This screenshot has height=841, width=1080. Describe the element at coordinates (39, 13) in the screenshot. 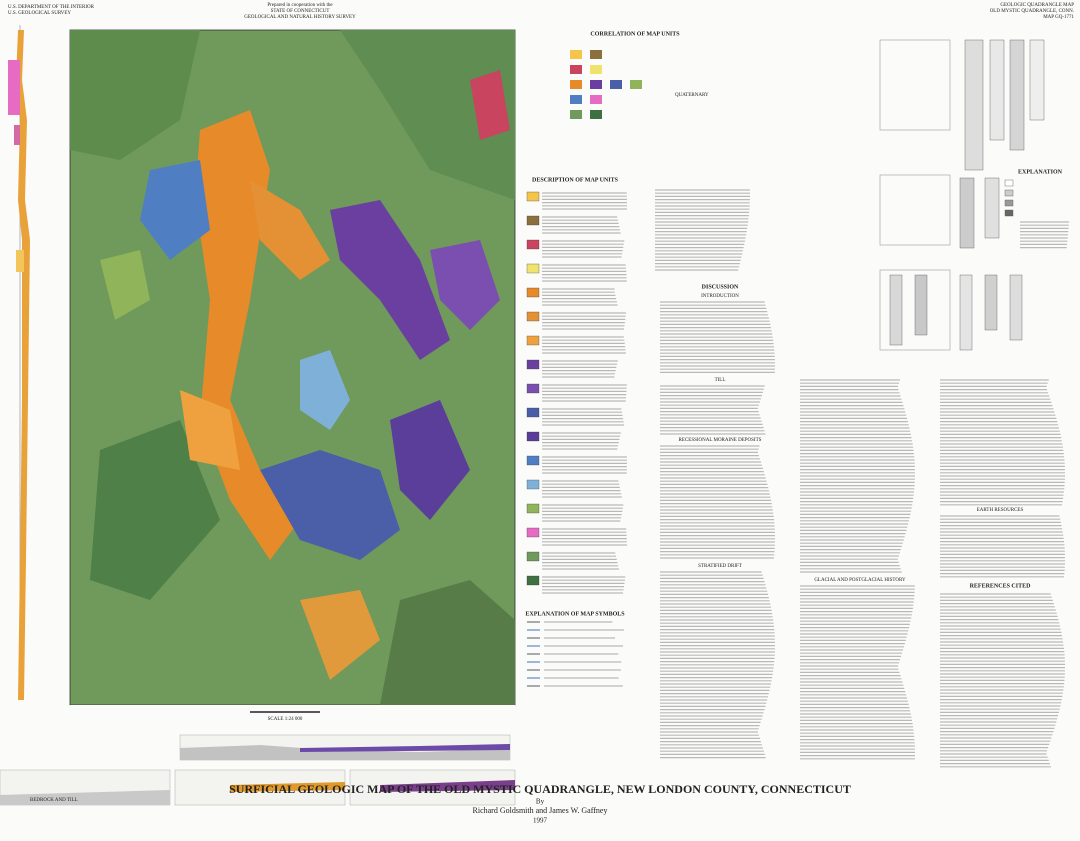

I see `header-left: U.S. GEOLOGICAL SURVEY` at that location.